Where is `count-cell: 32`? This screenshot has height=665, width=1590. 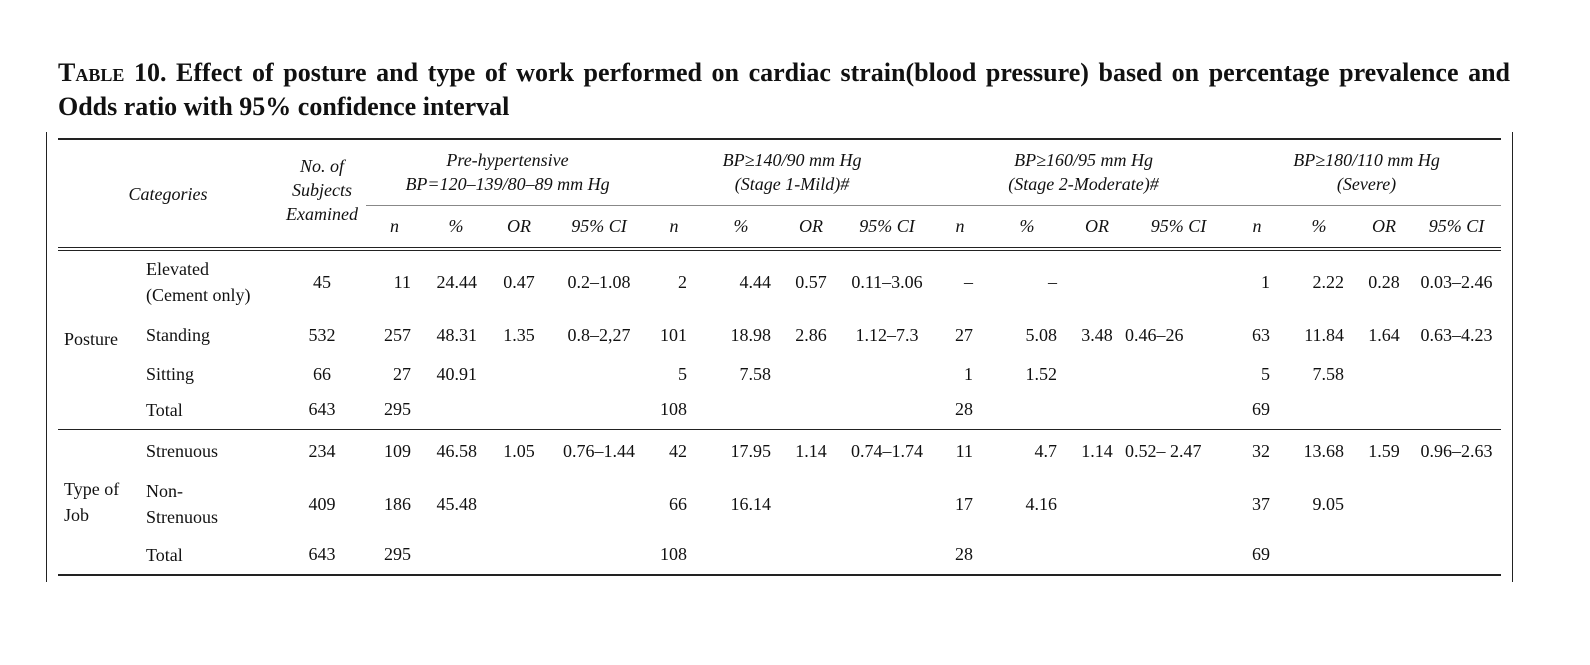 count-cell: 32 is located at coordinates (1261, 450).